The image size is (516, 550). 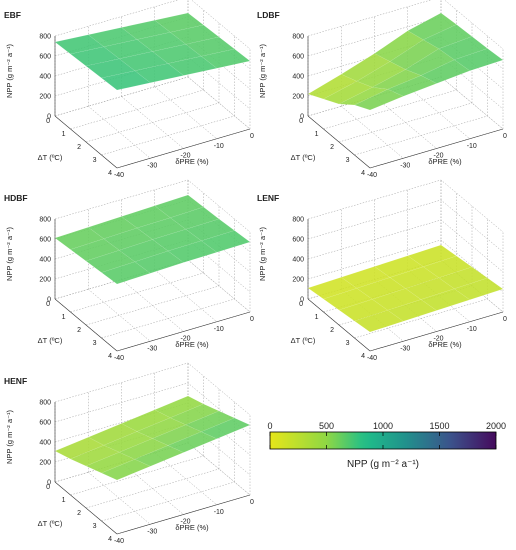 What do you see at coordinates (16, 198) in the screenshot?
I see `panel-title: HDBF` at bounding box center [16, 198].